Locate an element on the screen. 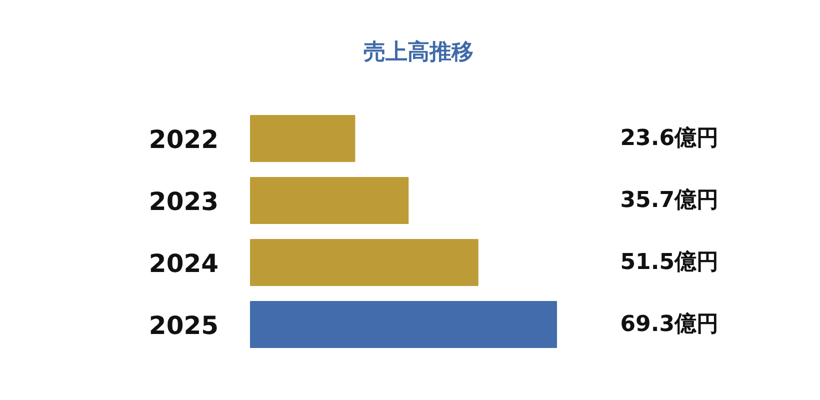  chart-title: 売上高推移 is located at coordinates (419, 52).